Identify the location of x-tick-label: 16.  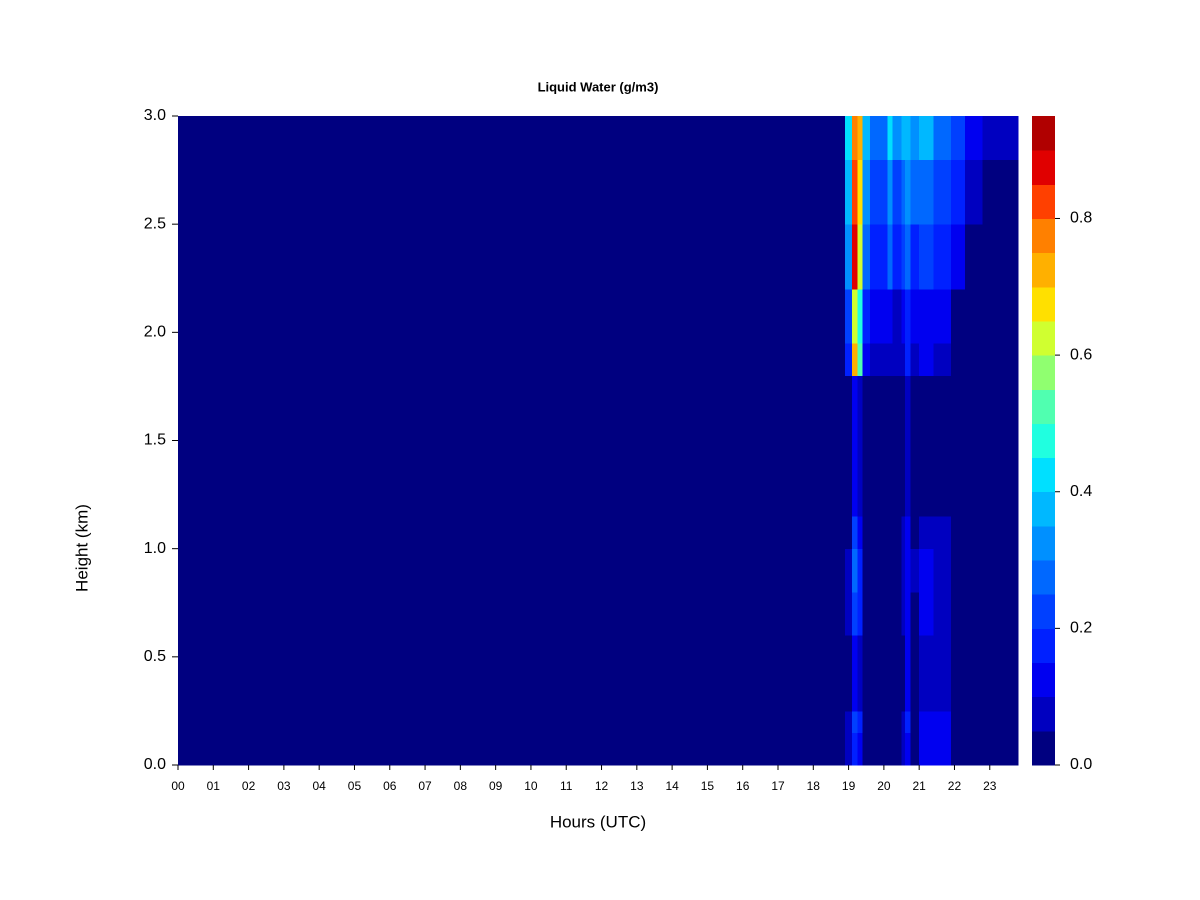
(743, 786).